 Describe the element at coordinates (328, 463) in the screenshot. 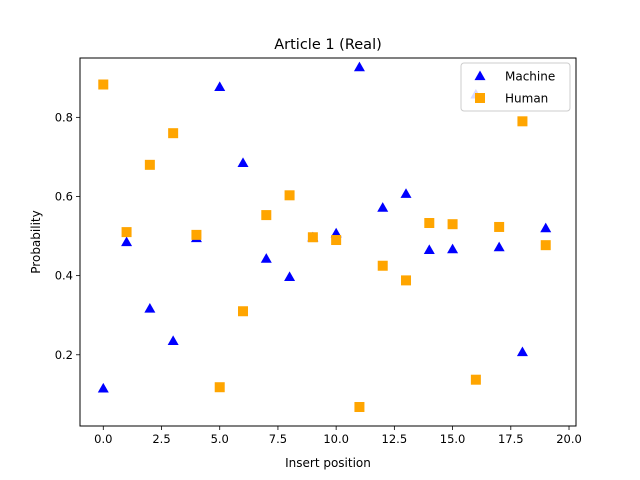

I see `x-axis-label: Insert position` at that location.